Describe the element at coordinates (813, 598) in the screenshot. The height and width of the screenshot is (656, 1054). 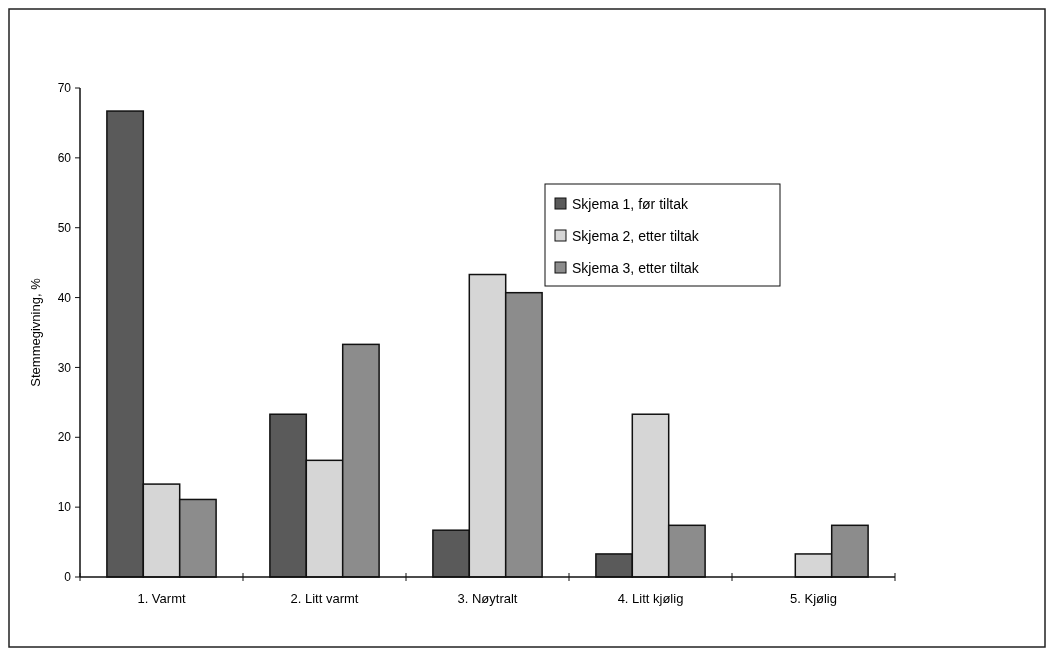
I see `x-tick-label: 5. Kjølig` at that location.